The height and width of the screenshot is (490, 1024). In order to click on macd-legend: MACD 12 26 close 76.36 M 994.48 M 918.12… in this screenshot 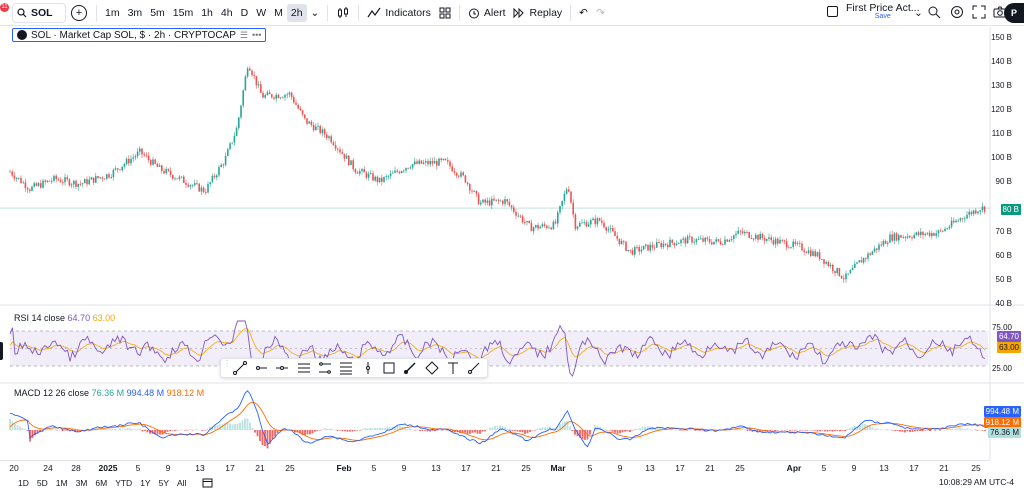, I will do `click(109, 393)`.